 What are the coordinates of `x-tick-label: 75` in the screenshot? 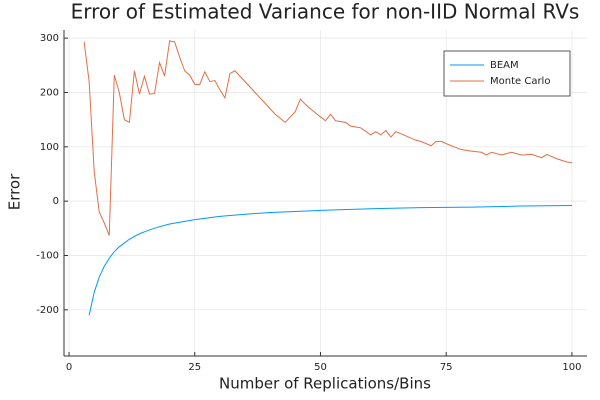 It's located at (446, 367).